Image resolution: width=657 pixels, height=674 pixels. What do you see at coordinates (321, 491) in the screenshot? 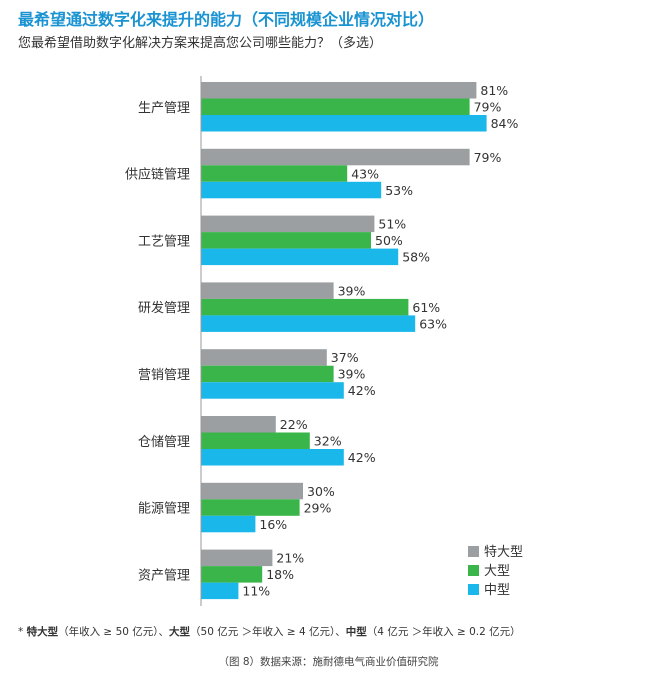
I see `data-label: 30%` at bounding box center [321, 491].